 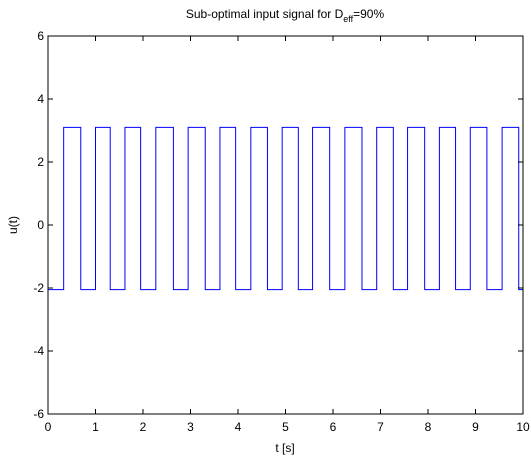 What do you see at coordinates (40, 36) in the screenshot?
I see `y-tick-label: 6` at bounding box center [40, 36].